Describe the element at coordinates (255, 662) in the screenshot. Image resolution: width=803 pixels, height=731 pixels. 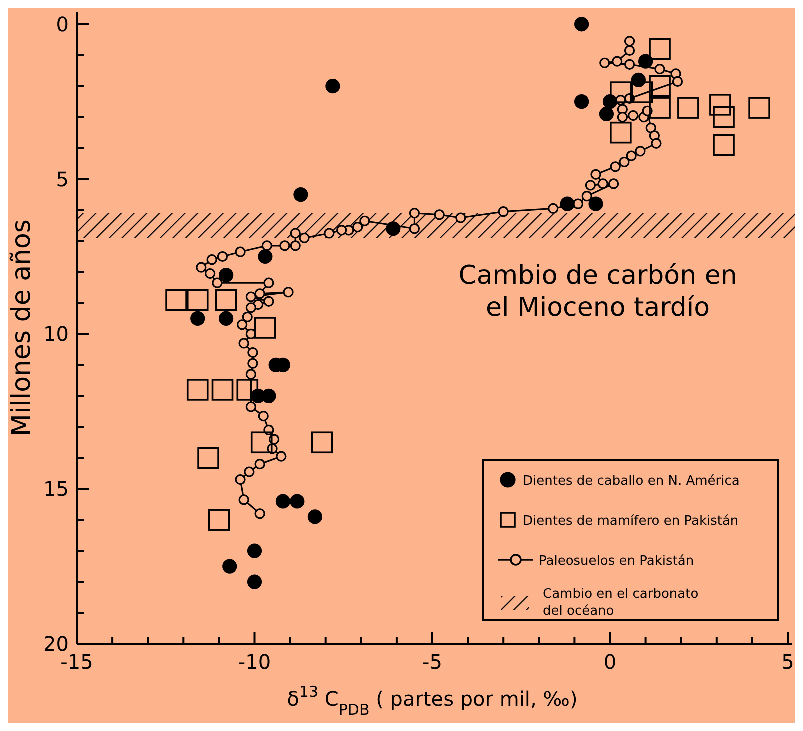
I see `x-tick-label: -10` at that location.